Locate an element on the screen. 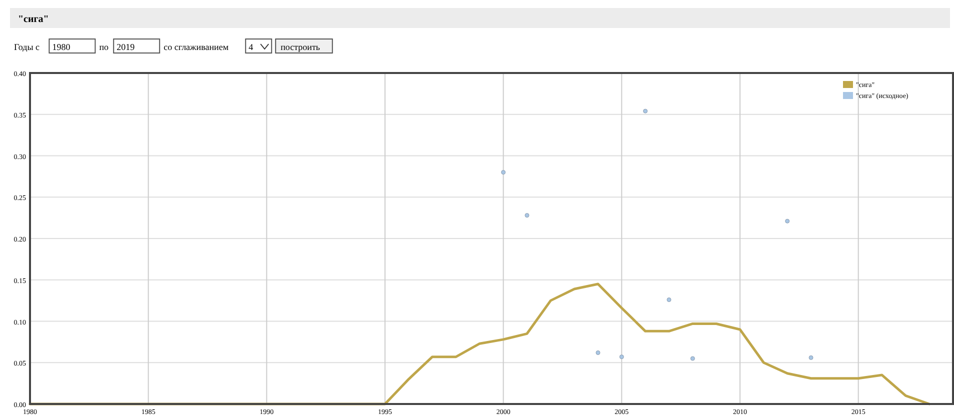 This screenshot has height=417, width=954. text: со сглаживанием is located at coordinates (196, 47).